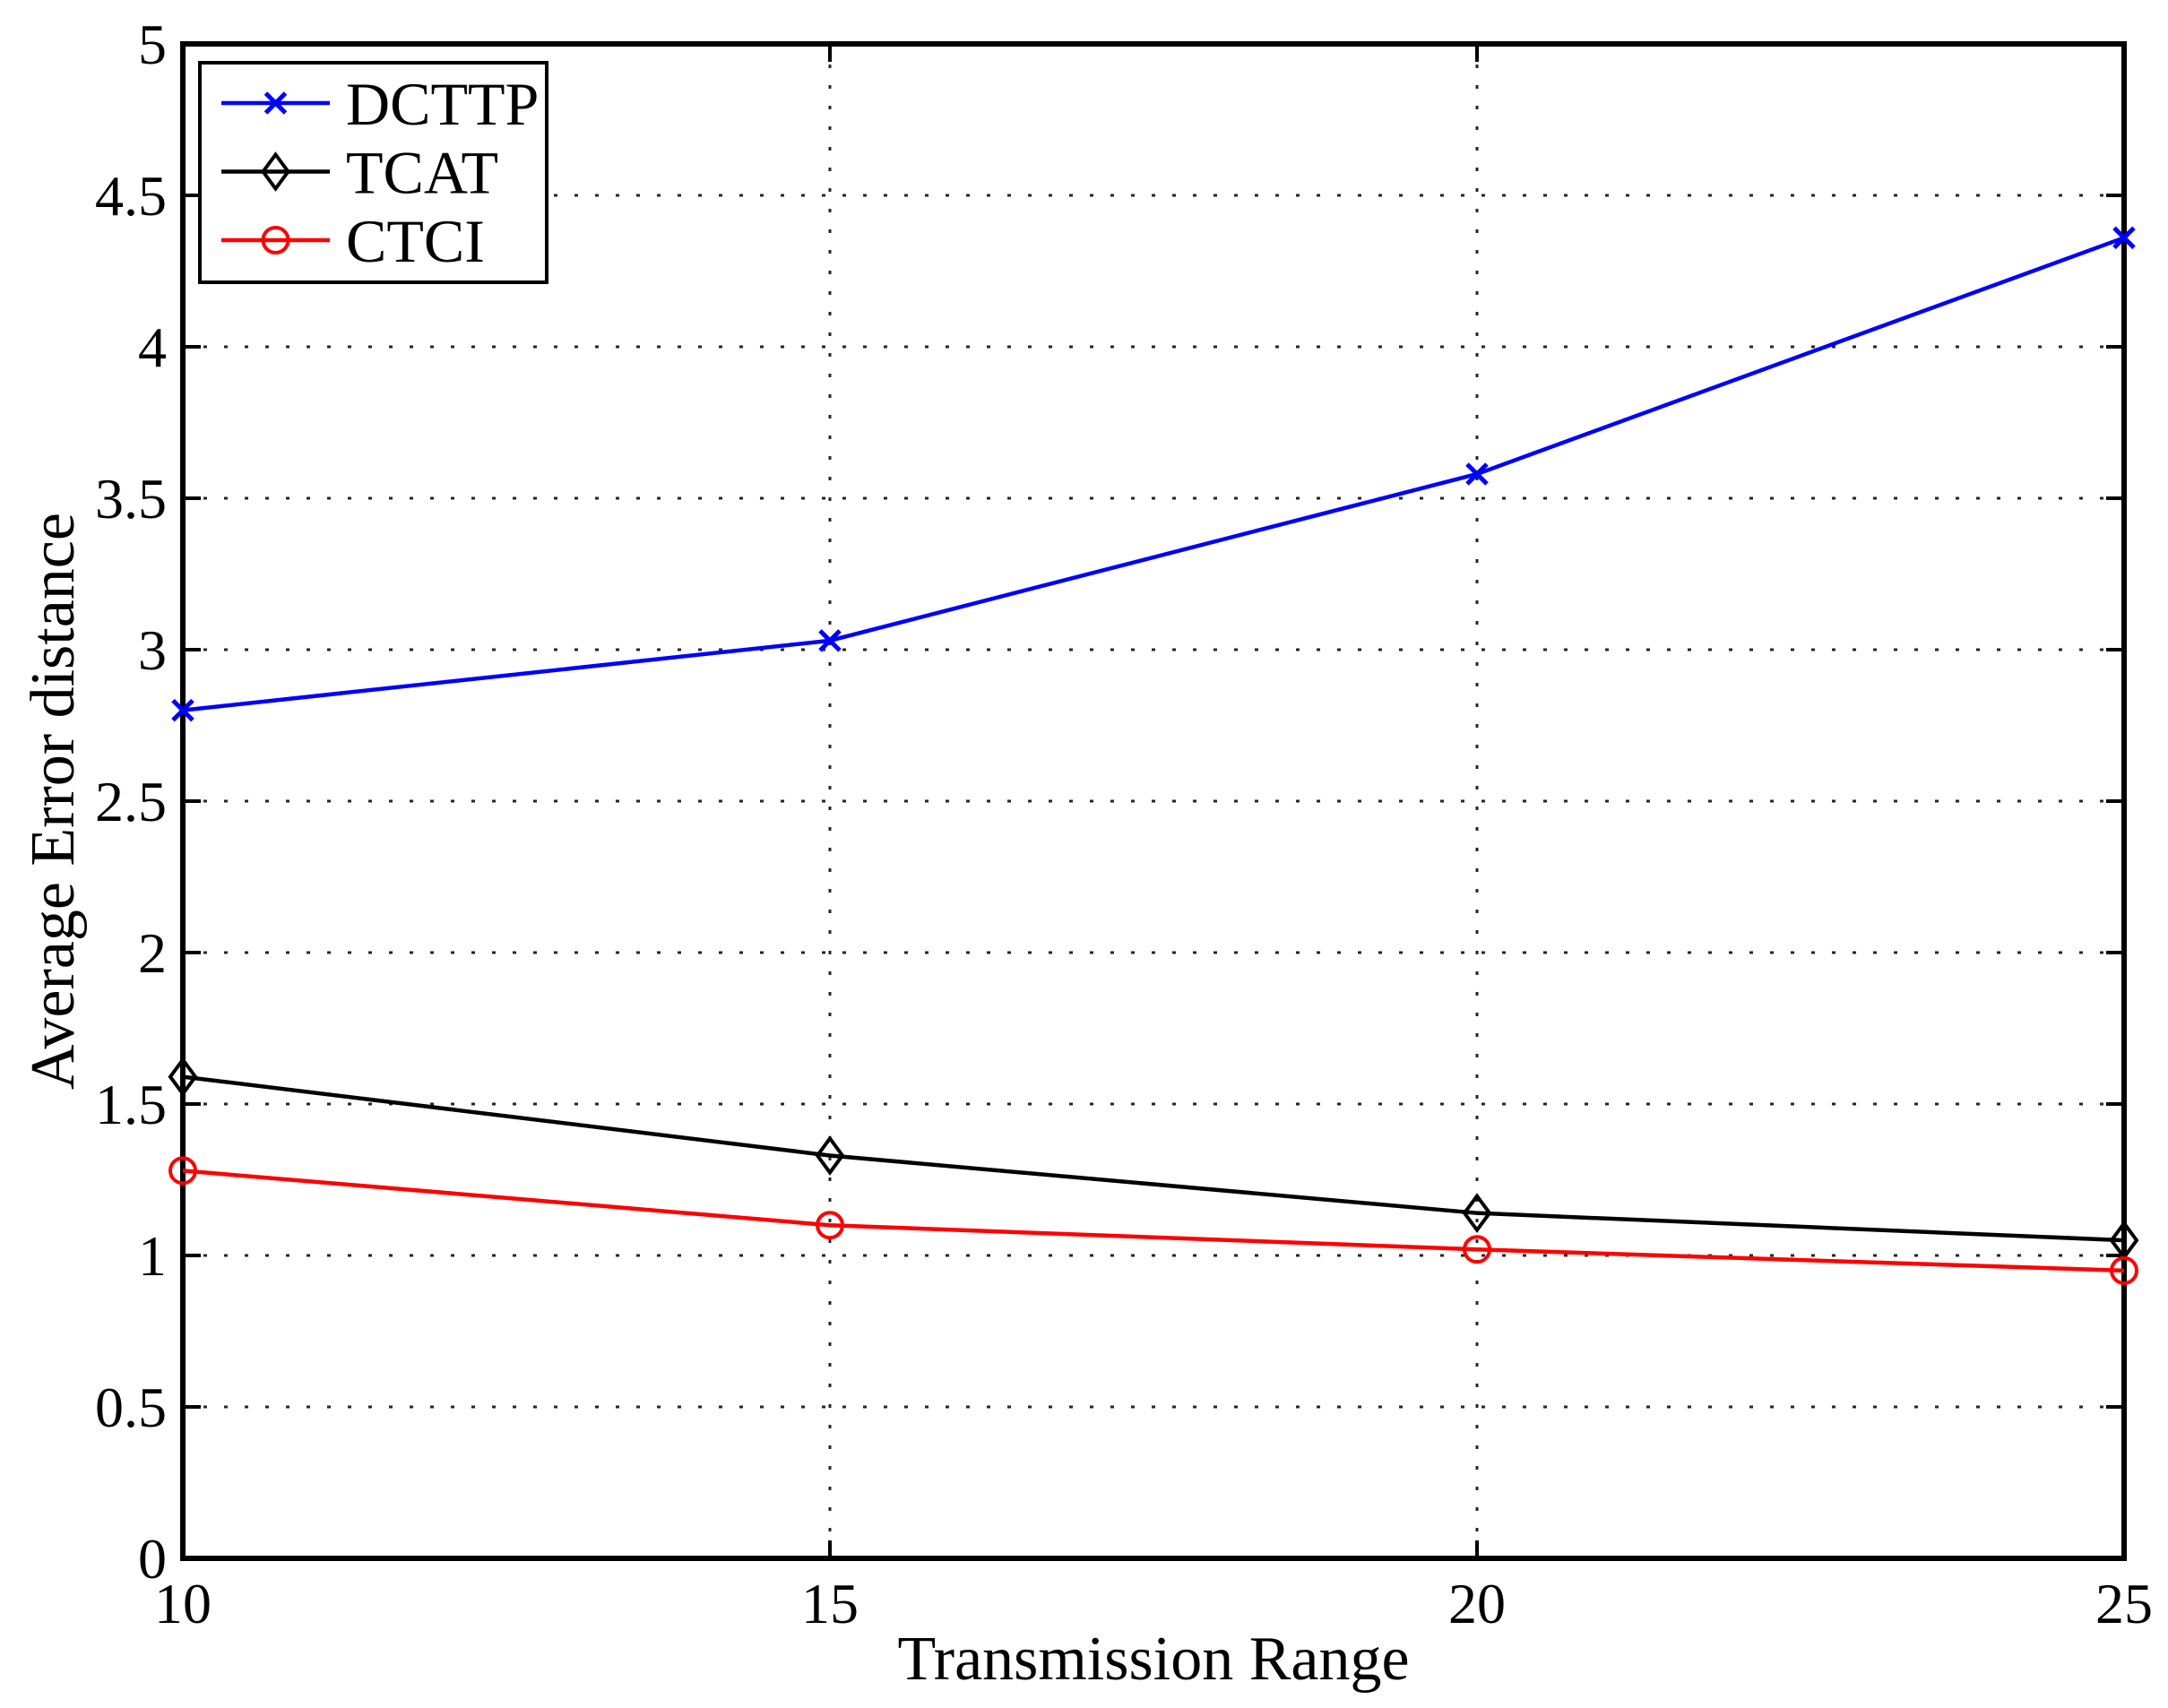 This screenshot has height=1708, width=2168. What do you see at coordinates (152, 650) in the screenshot?
I see `y-tick-label: 3` at bounding box center [152, 650].